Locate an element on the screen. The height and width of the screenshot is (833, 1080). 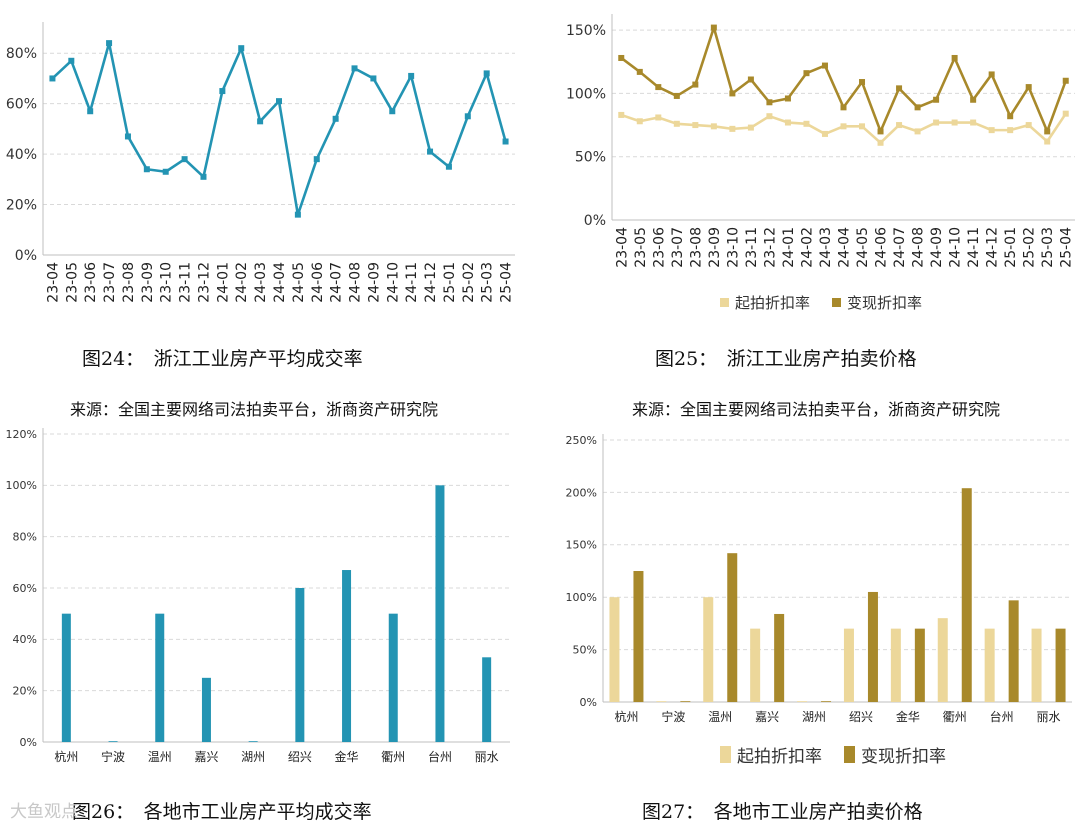
x-tick-label: 23-07 is located at coordinates (678, 247).